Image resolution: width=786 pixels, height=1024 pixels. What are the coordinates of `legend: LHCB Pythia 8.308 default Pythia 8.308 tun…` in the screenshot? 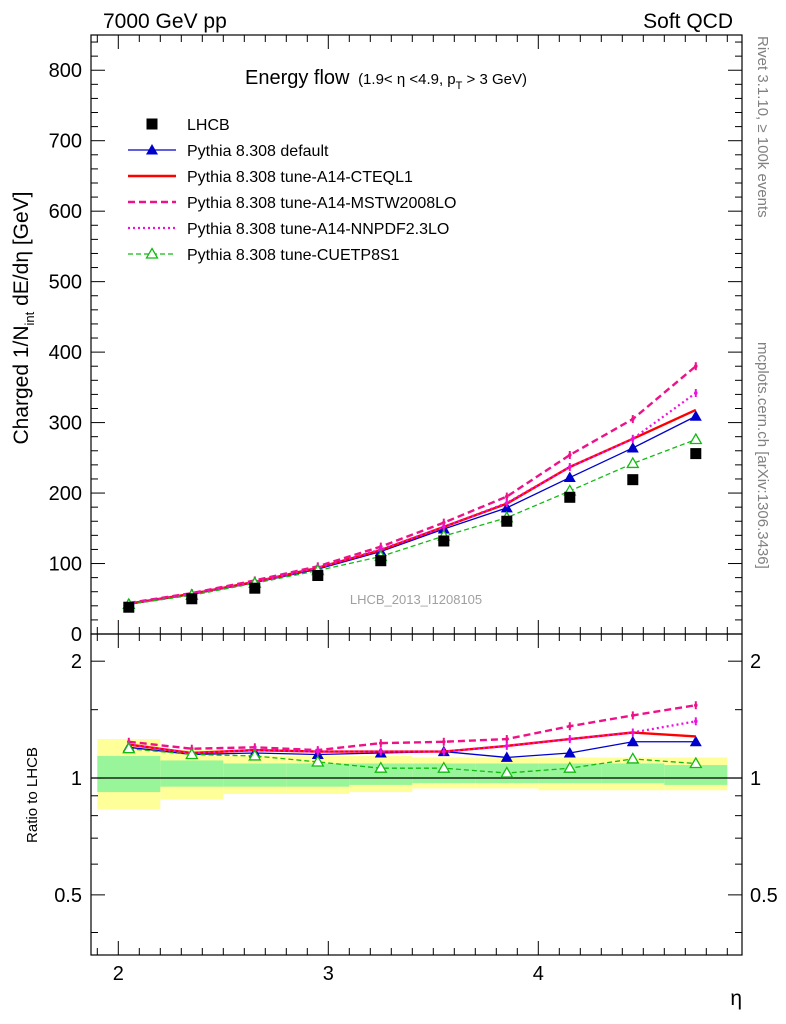 It's located at (292, 190).